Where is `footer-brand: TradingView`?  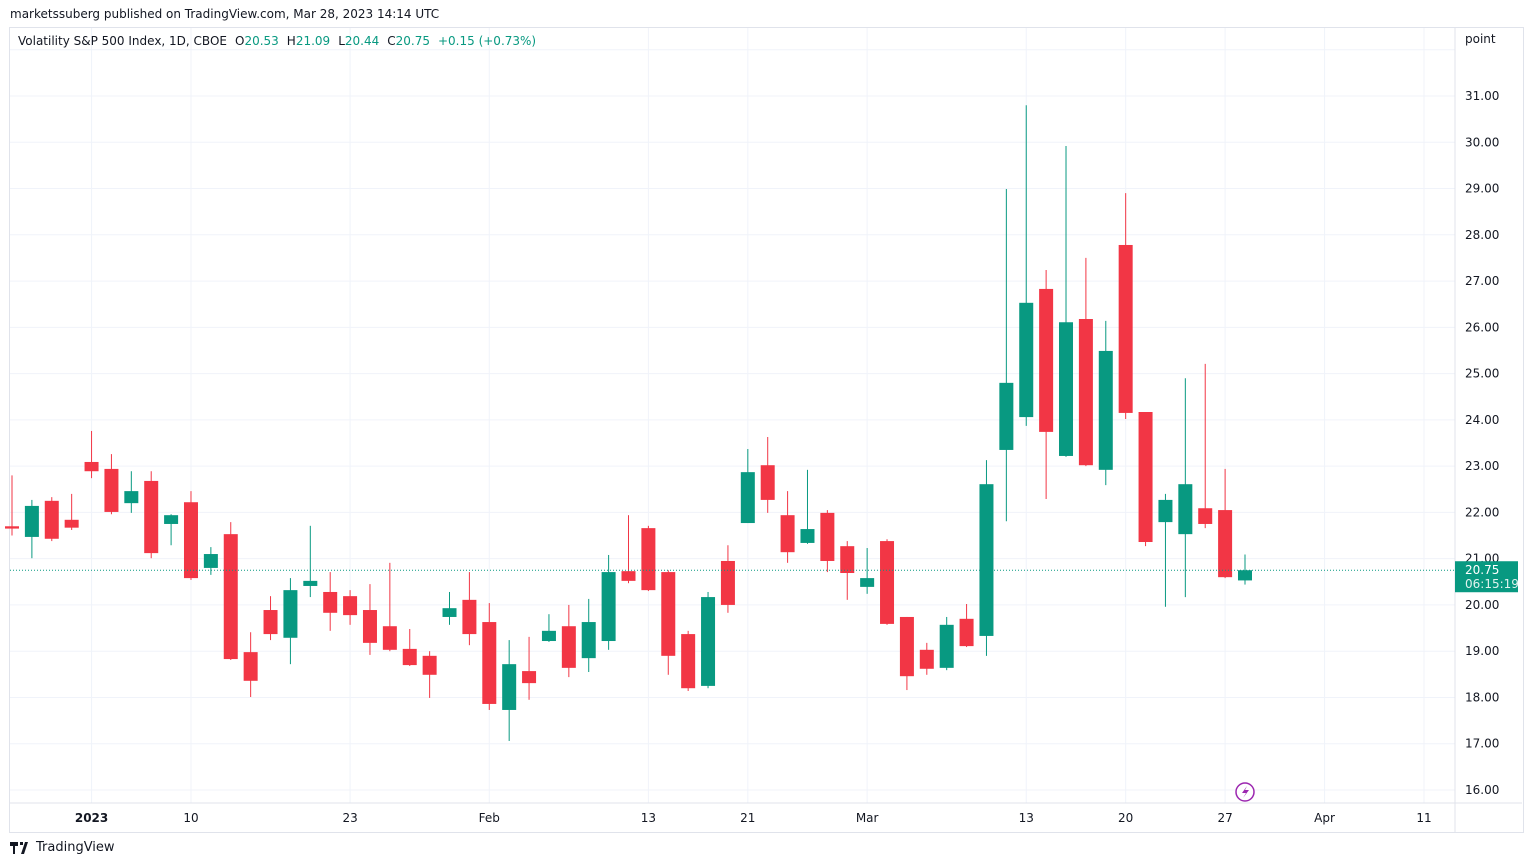 footer-brand: TradingView is located at coordinates (75, 847).